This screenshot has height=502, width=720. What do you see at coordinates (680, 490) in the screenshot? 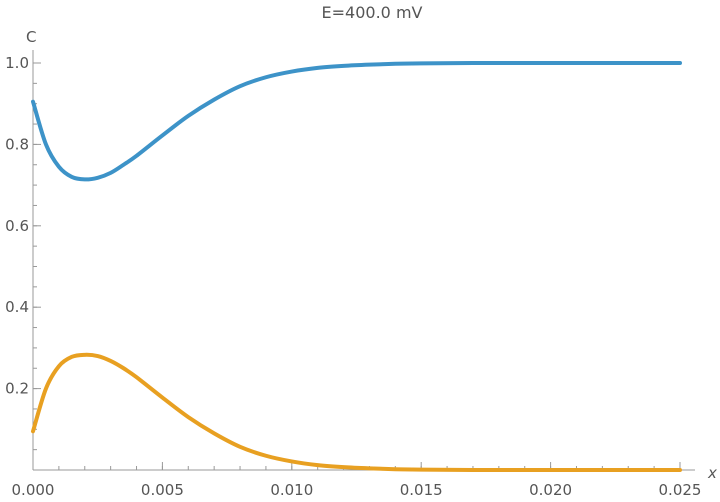
I see `x-tick-label: 0.025` at bounding box center [680, 490].